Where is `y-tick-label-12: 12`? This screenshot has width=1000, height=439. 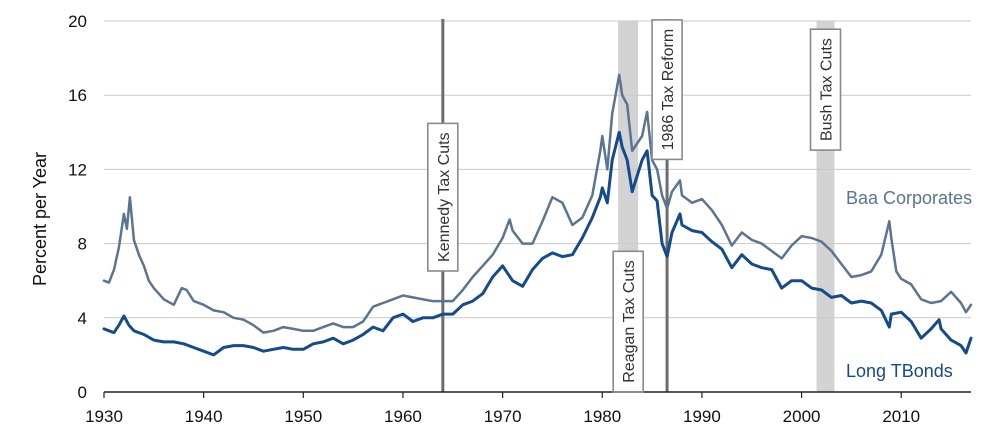
y-tick-label-12: 12 is located at coordinates (77, 169).